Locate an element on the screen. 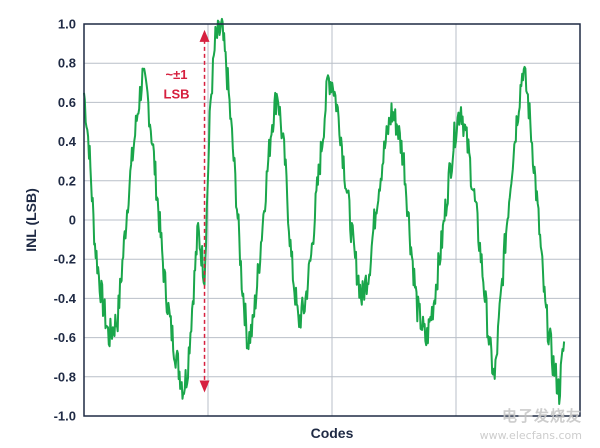  y-tick-label: -0.6 is located at coordinates (65, 337).